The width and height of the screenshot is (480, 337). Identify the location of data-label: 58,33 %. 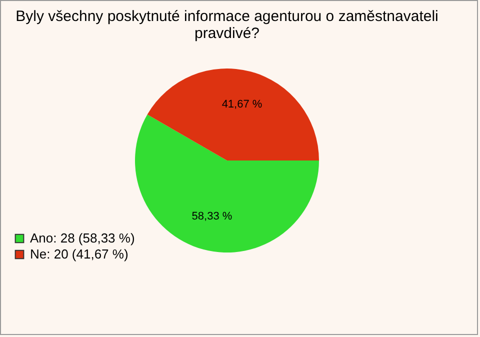
(212, 216).